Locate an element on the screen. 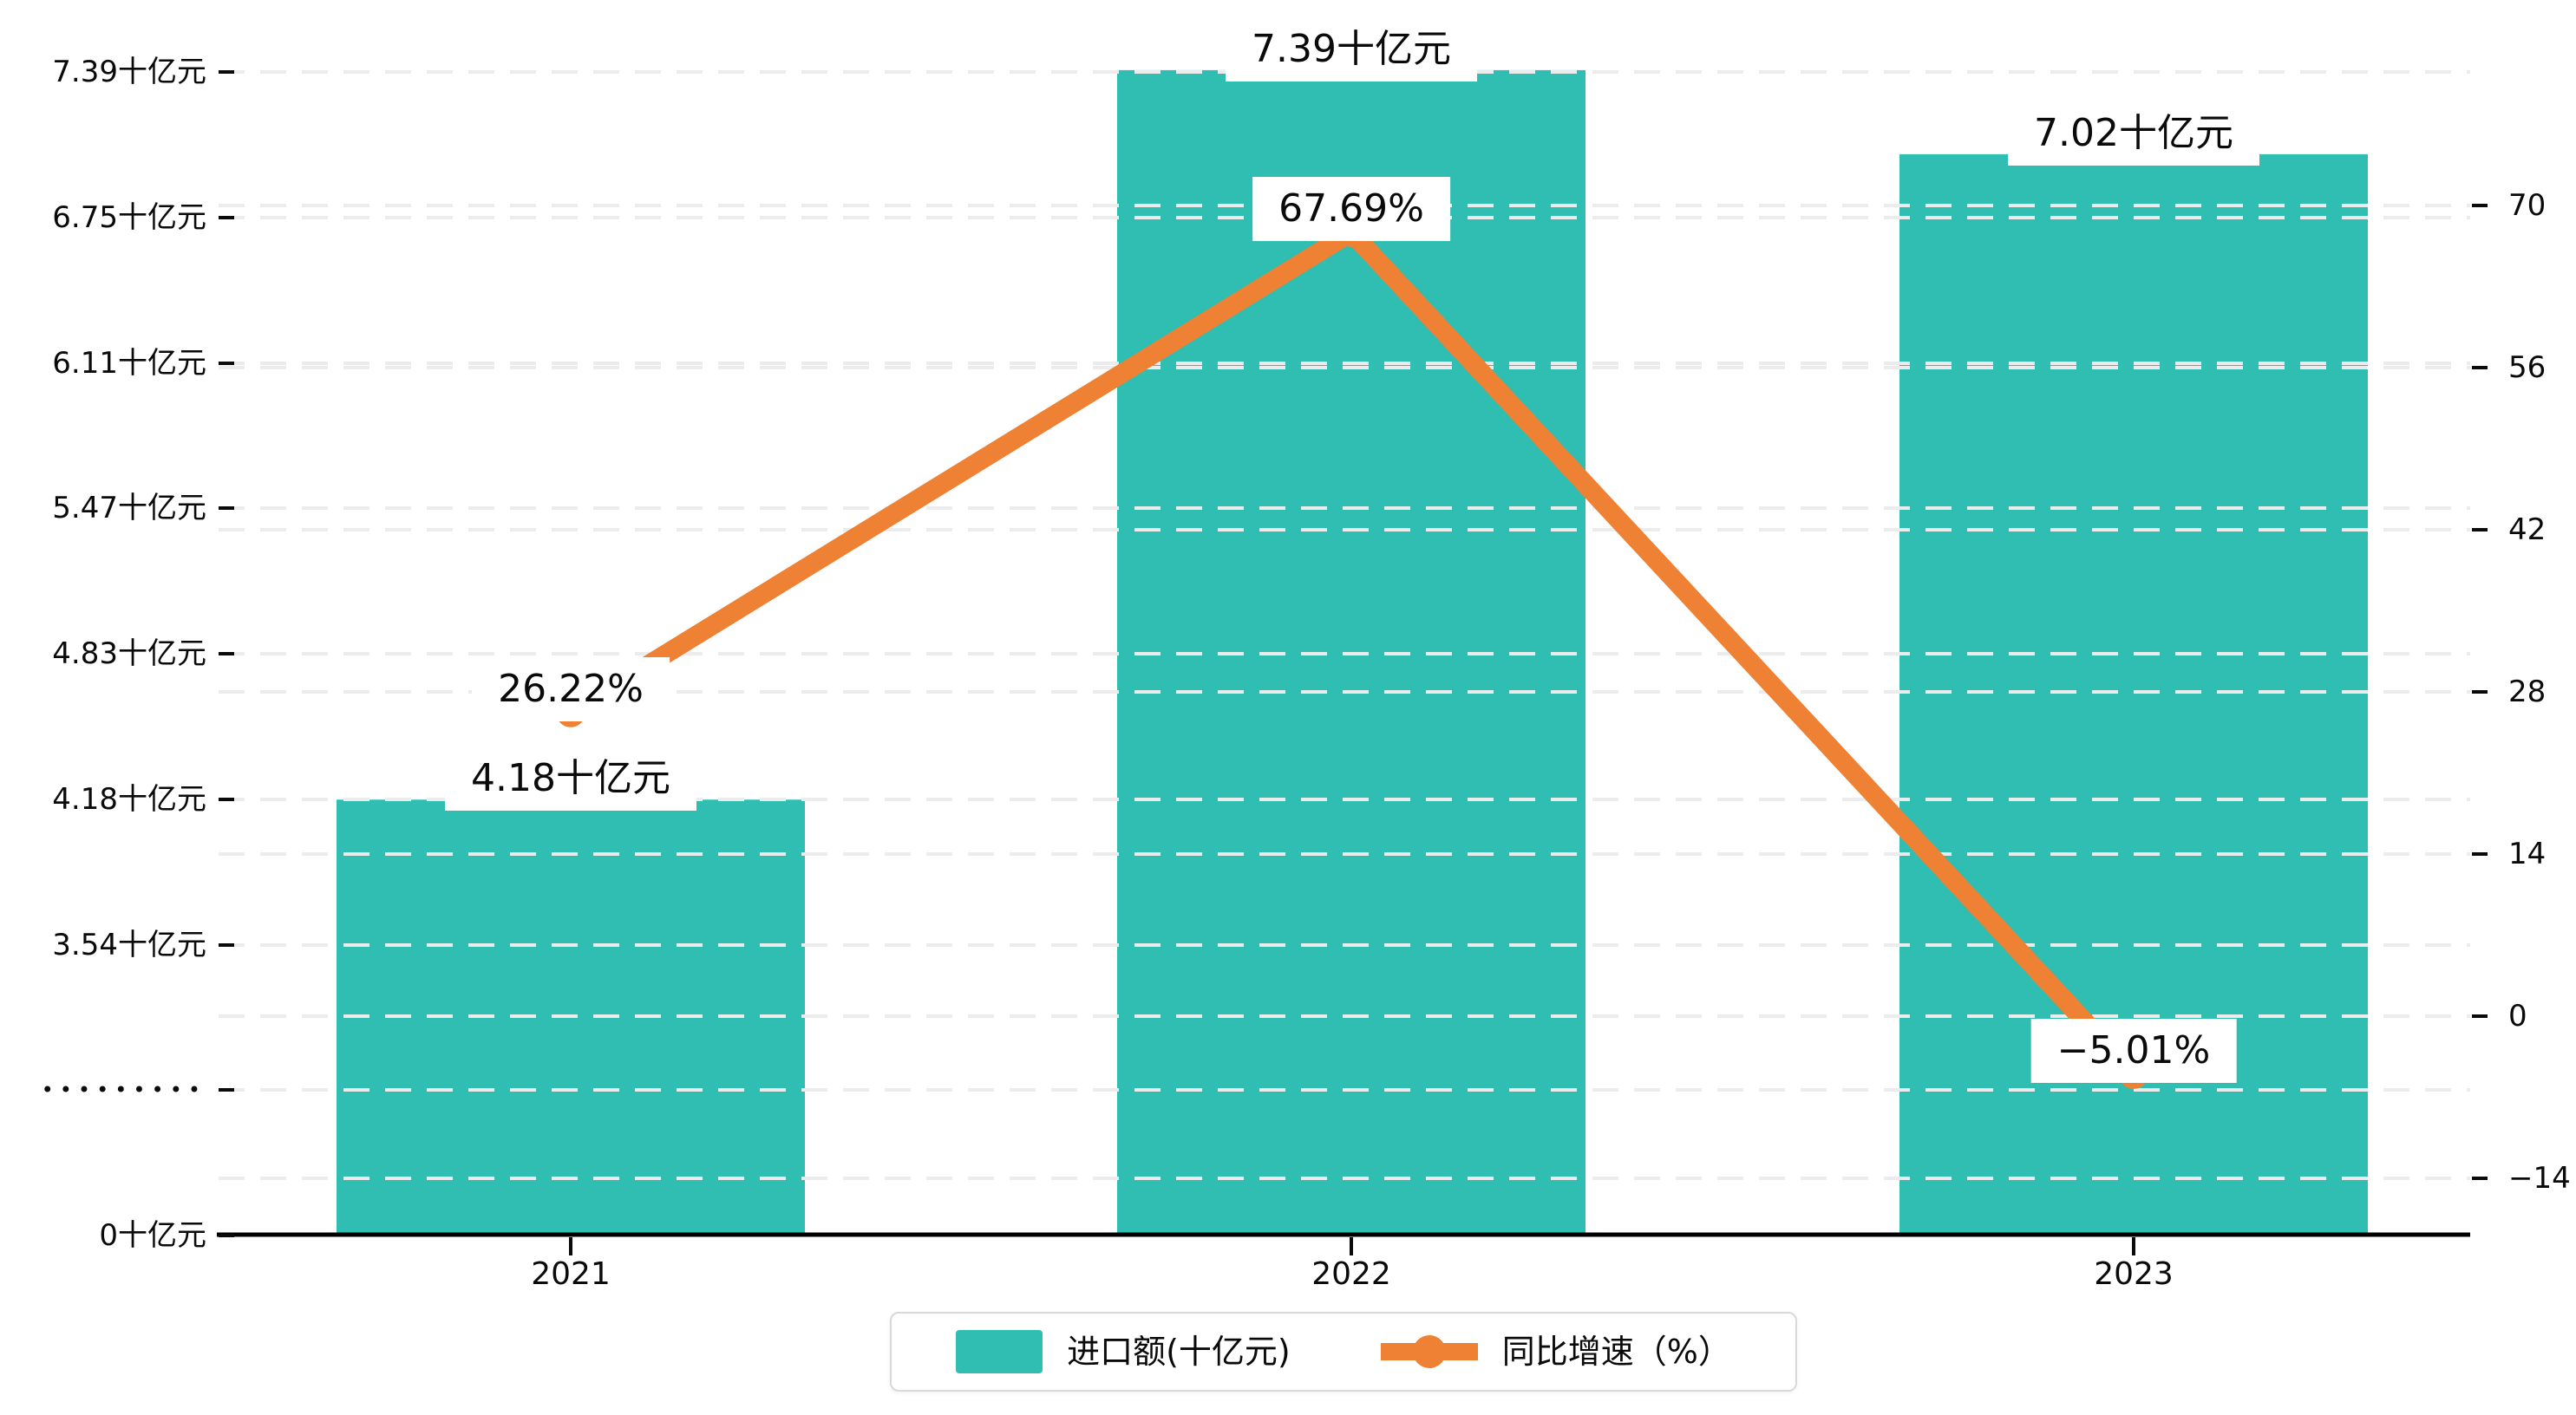  legend-label-growth: 同比增速（%） is located at coordinates (1616, 1352).